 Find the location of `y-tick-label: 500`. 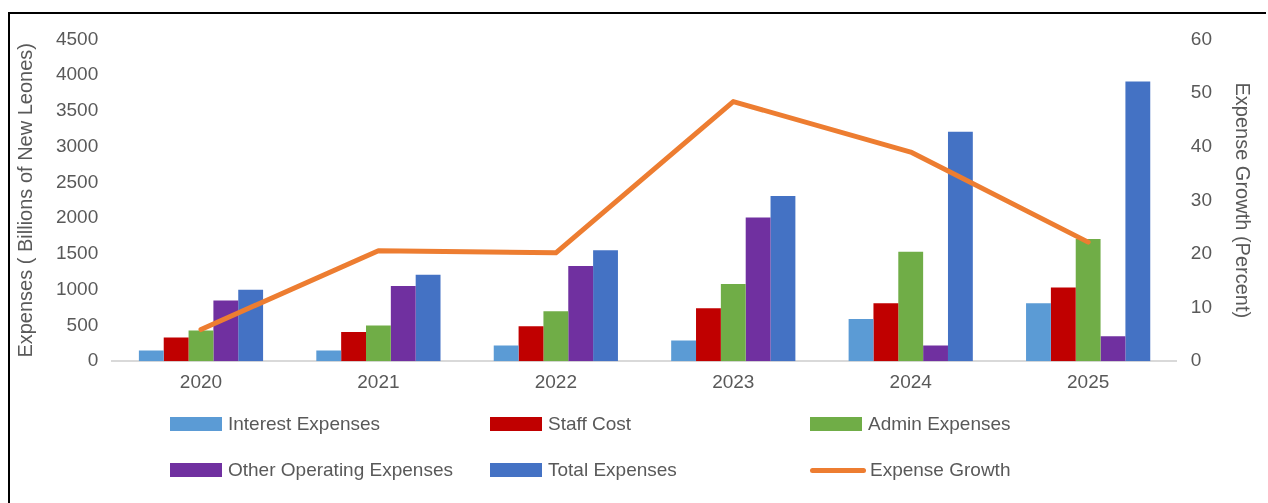

y-tick-label: 500 is located at coordinates (82, 324).